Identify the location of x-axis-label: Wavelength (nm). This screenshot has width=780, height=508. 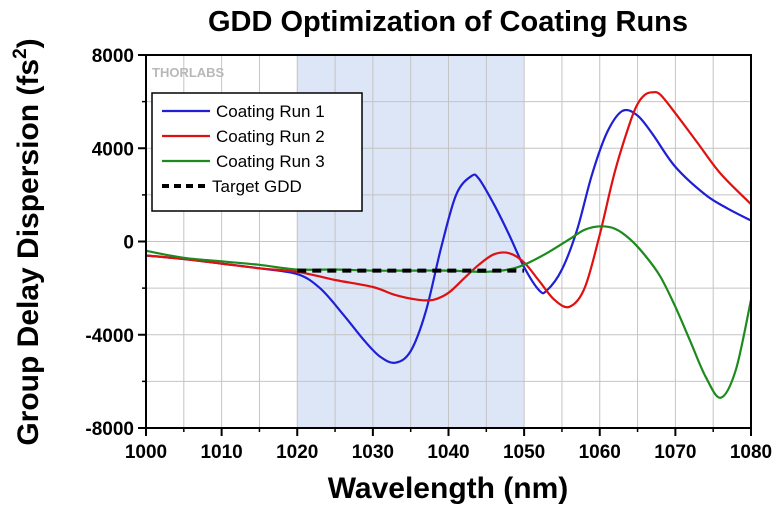
(448, 488).